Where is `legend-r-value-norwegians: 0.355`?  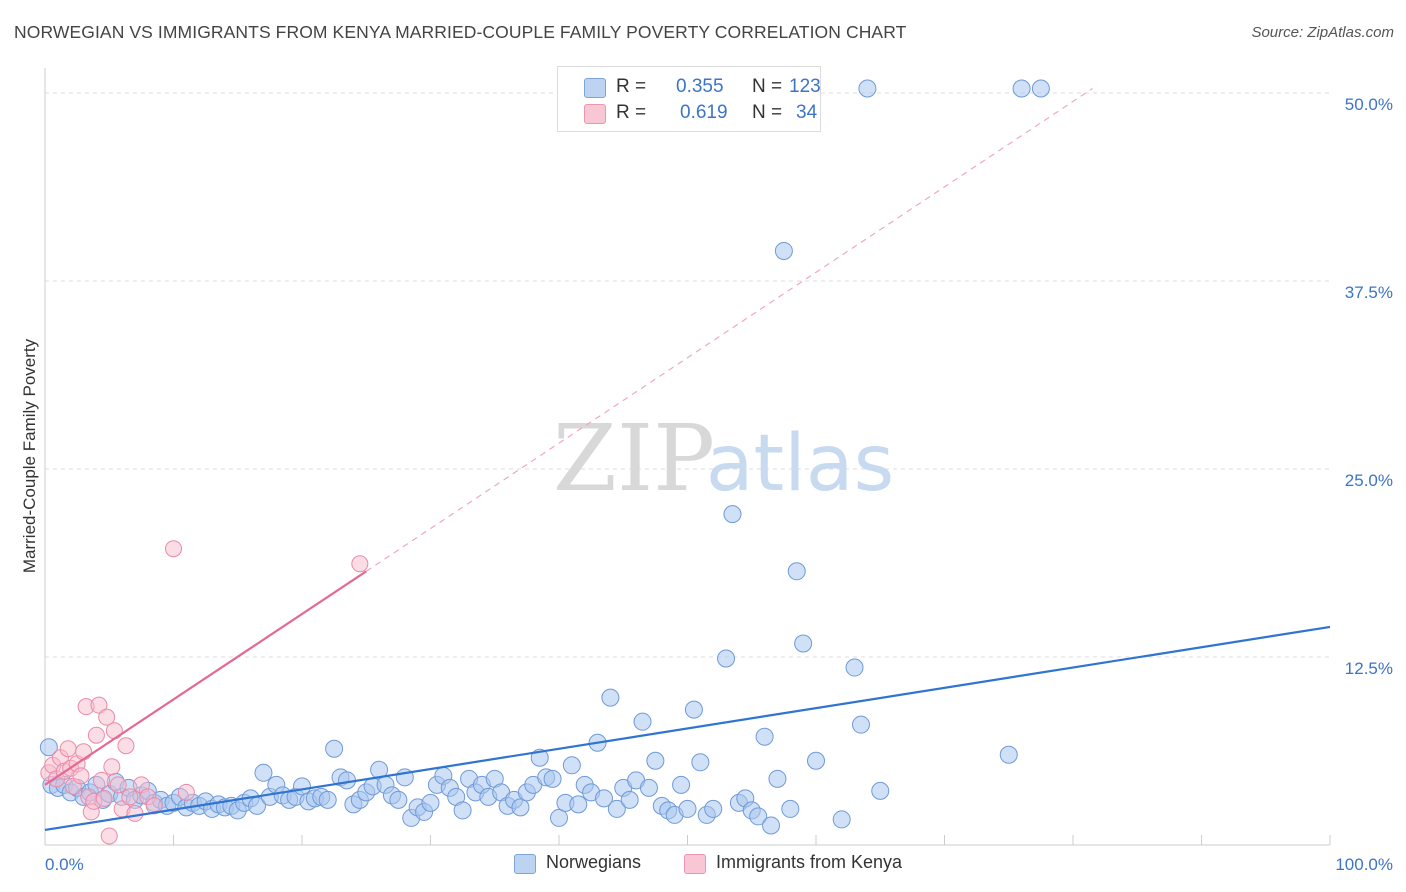
legend-r-value-norwegians: 0.355 is located at coordinates (700, 86).